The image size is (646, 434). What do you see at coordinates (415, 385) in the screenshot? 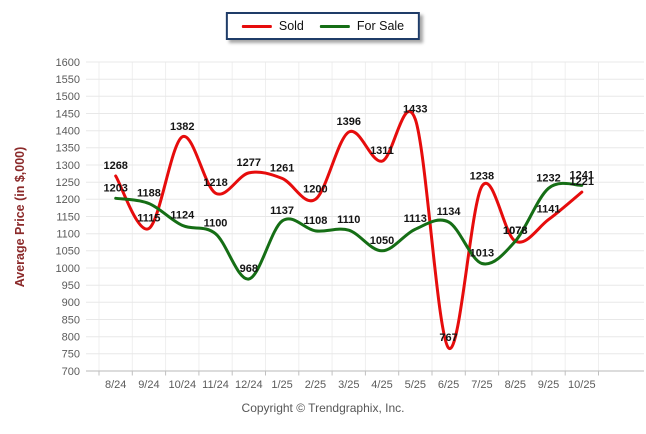
I see `x-tick-label: 5/25` at bounding box center [415, 385].